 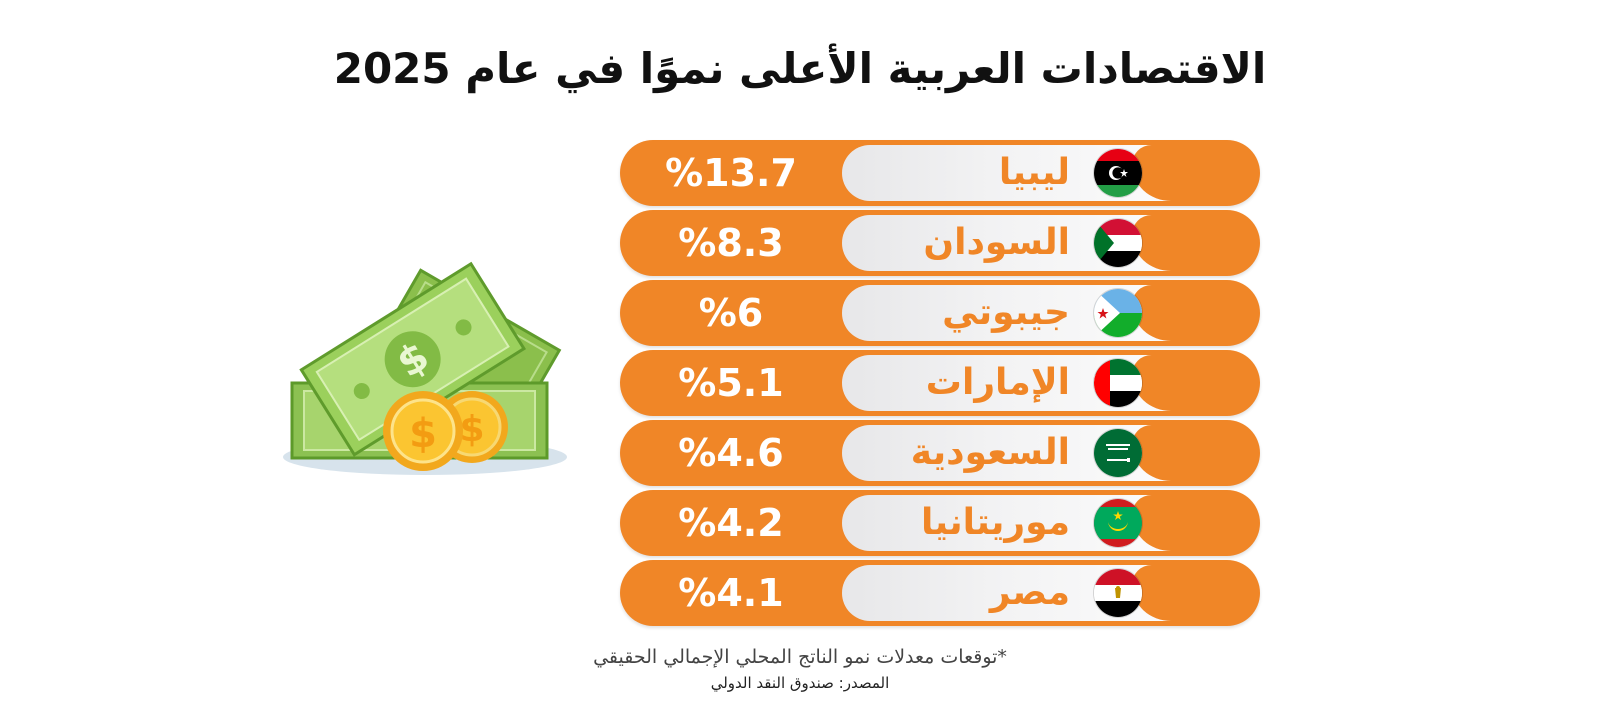 I want to click on list-item: %13.7 ليبيا, so click(x=940, y=173).